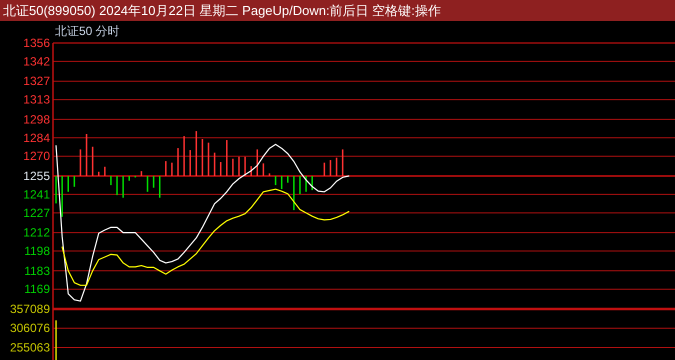  Describe the element at coordinates (30, 328) in the screenshot. I see `y-tick-label: 306076` at that location.